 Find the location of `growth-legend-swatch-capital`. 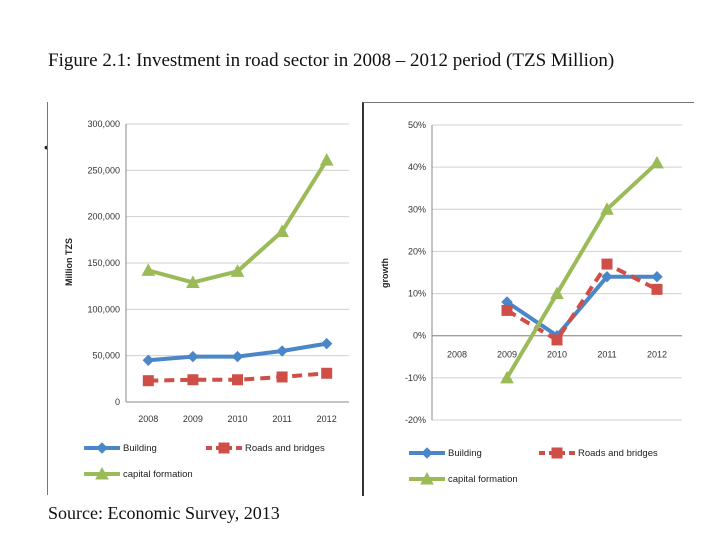

growth-legend-swatch-capital is located at coordinates (427, 478).